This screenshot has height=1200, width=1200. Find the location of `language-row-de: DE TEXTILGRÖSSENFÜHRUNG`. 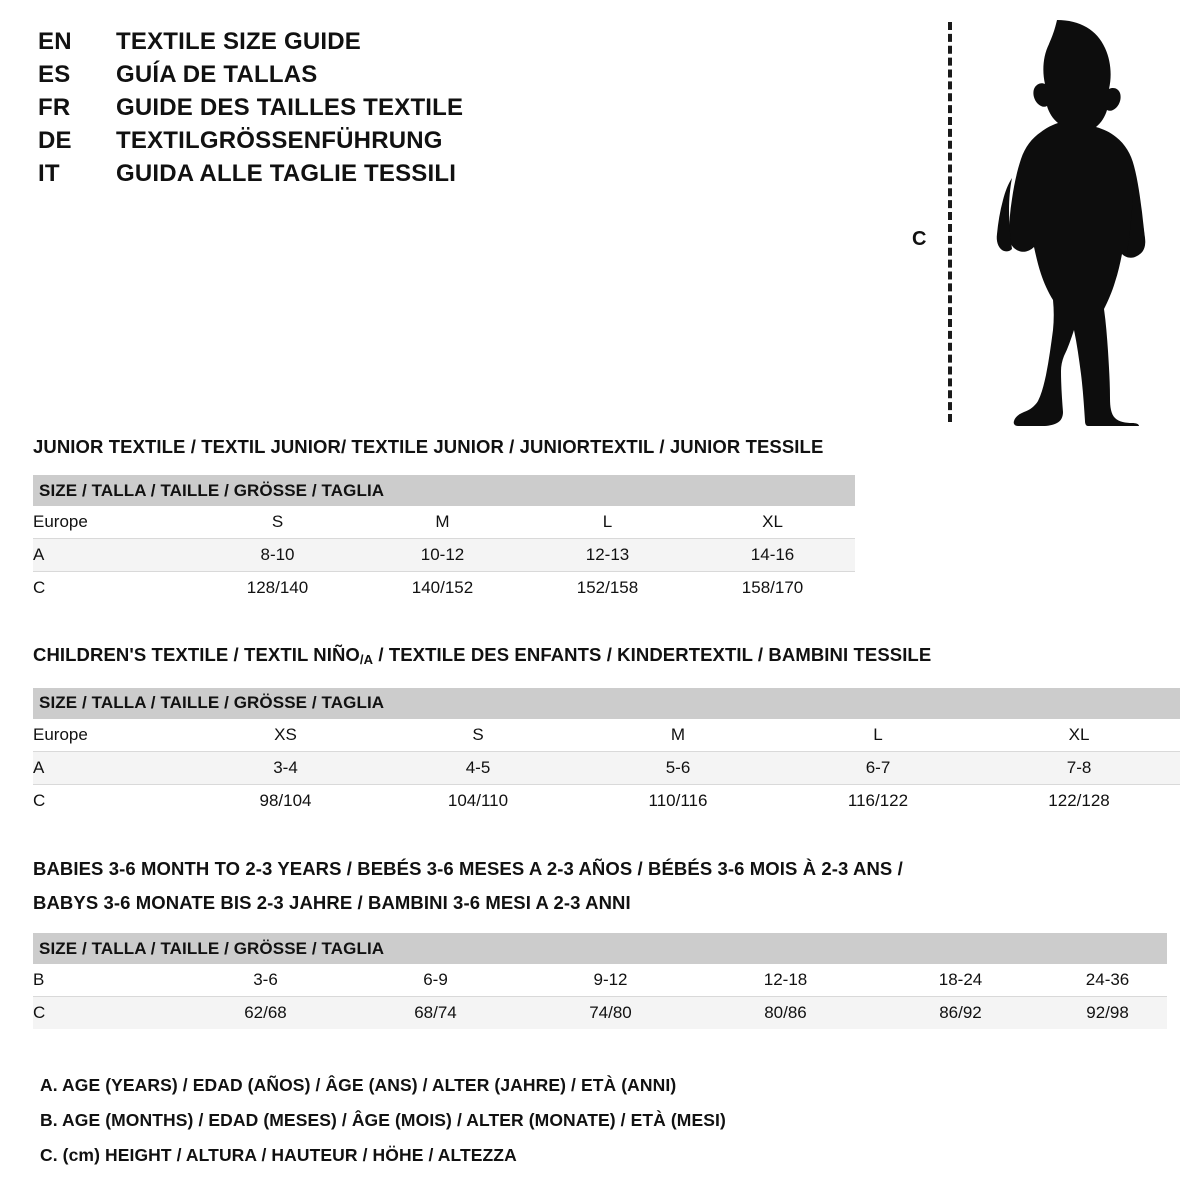

language-row-de: DE TEXTILGRÖSSENFÜHRUNG is located at coordinates (318, 143).